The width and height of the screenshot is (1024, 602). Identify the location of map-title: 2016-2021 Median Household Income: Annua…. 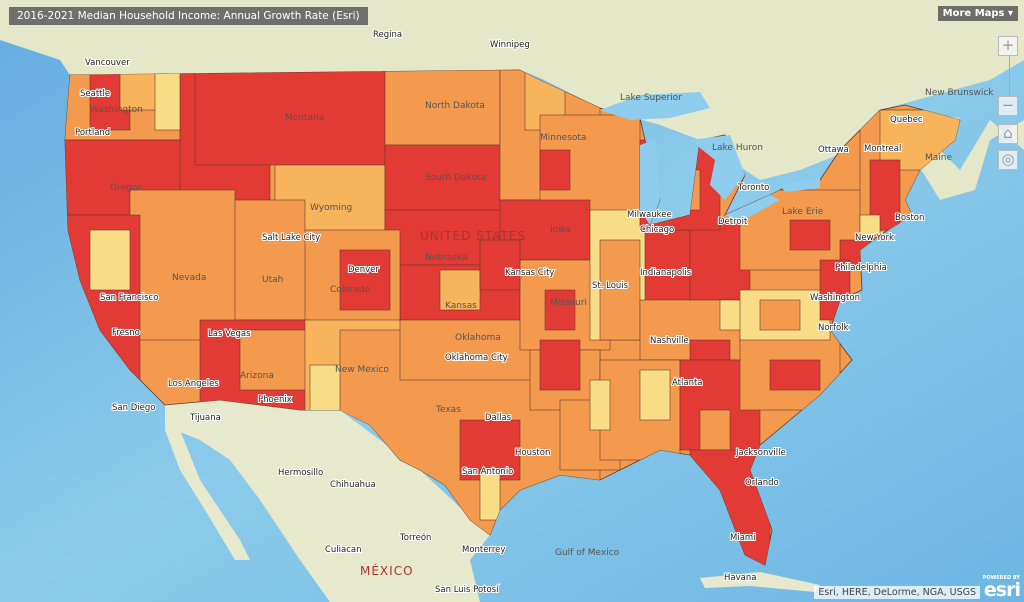
(188, 16).